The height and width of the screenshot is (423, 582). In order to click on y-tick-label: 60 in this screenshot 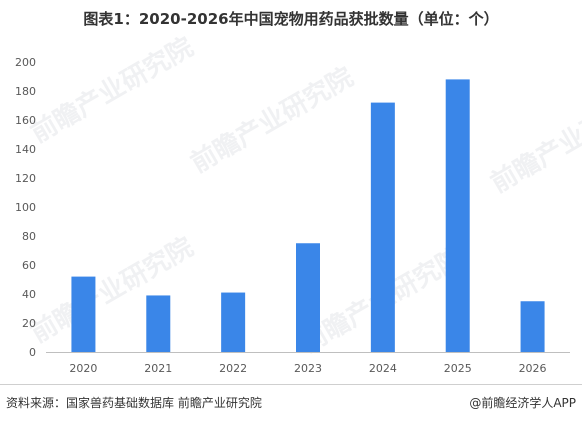, I will do `click(29, 265)`.